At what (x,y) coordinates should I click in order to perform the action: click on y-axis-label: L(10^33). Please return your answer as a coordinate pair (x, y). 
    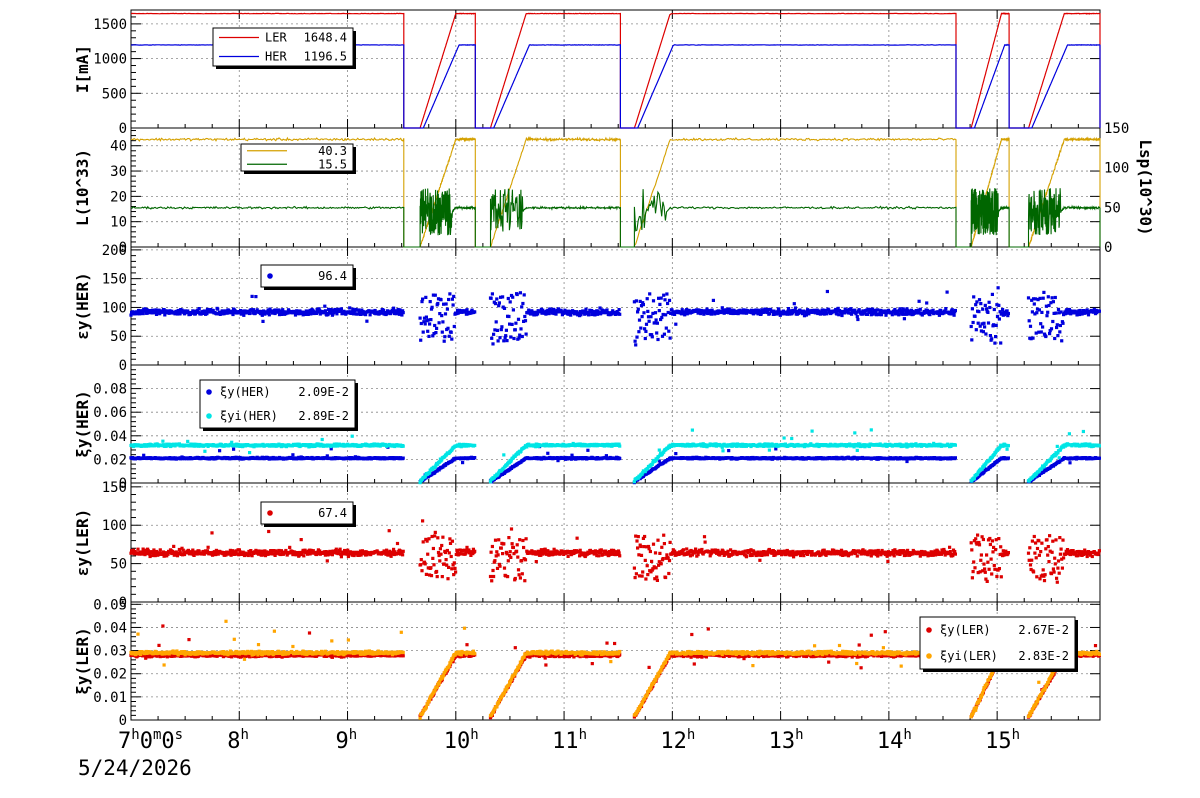
    Looking at the image, I should click on (82, 187).